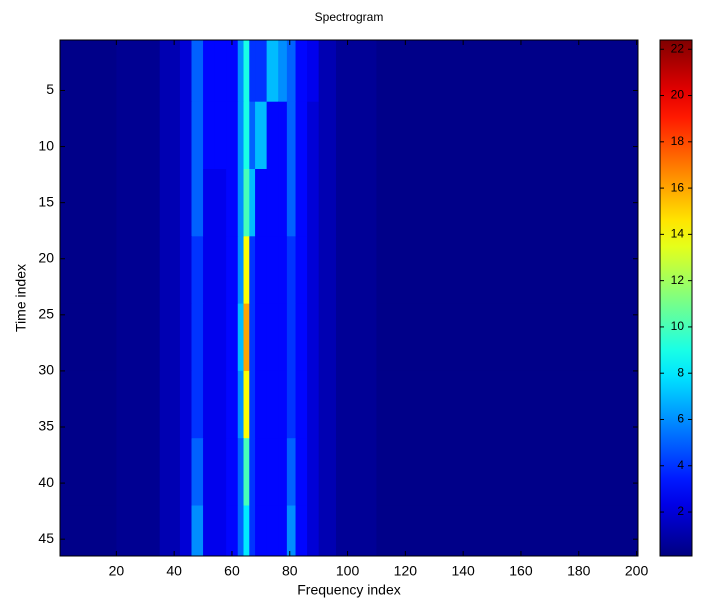 The image size is (710, 606). I want to click on x-tick-label: 60, so click(232, 571).